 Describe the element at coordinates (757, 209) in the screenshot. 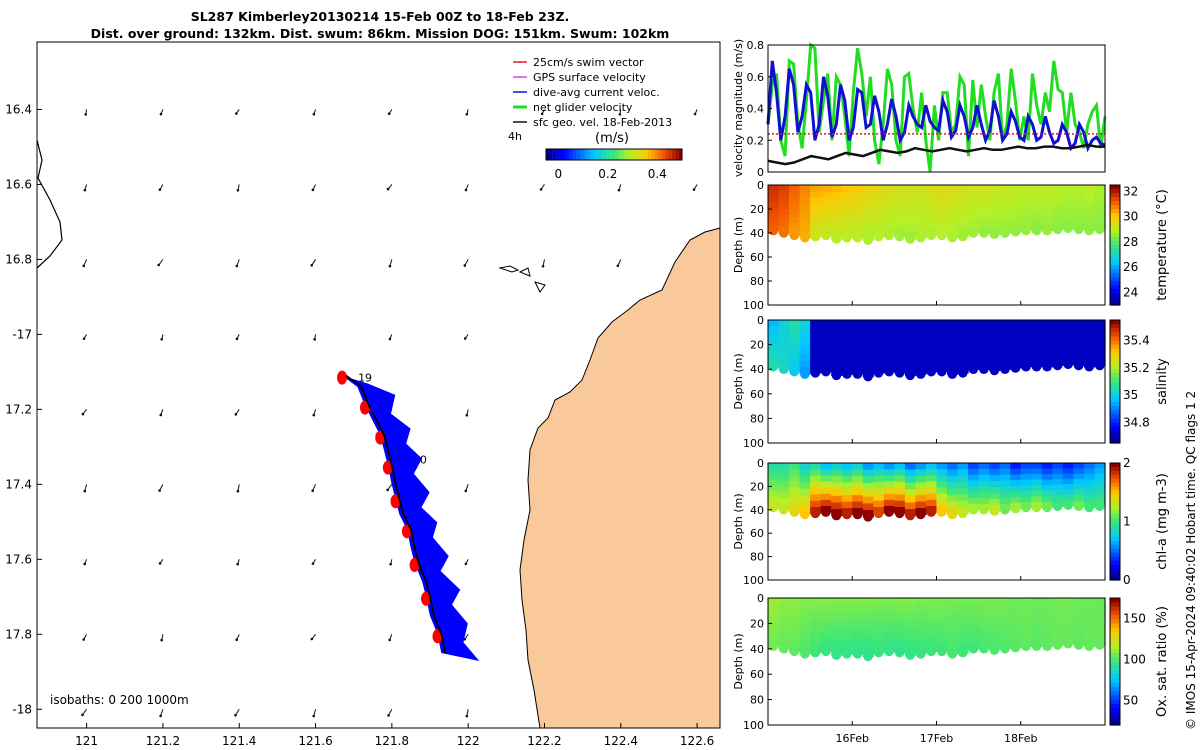

I see `temperature-y-tick-label: 20` at that location.